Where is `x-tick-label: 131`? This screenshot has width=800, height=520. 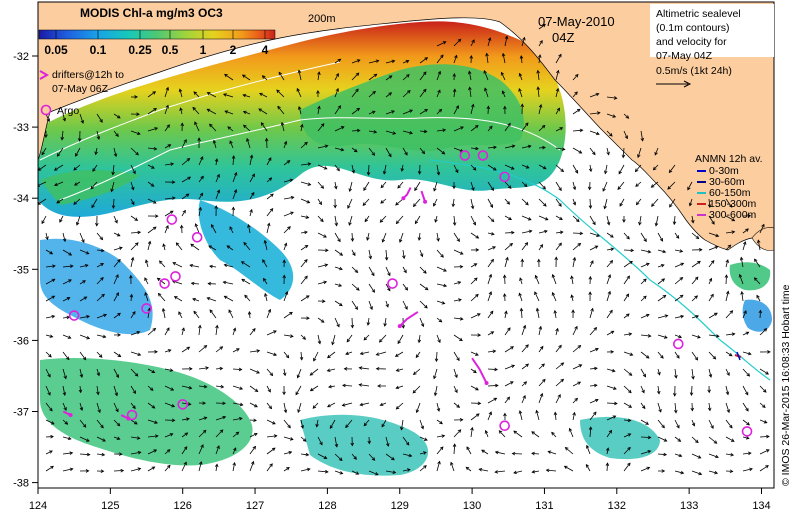
x-tick-label: 131 is located at coordinates (544, 506).